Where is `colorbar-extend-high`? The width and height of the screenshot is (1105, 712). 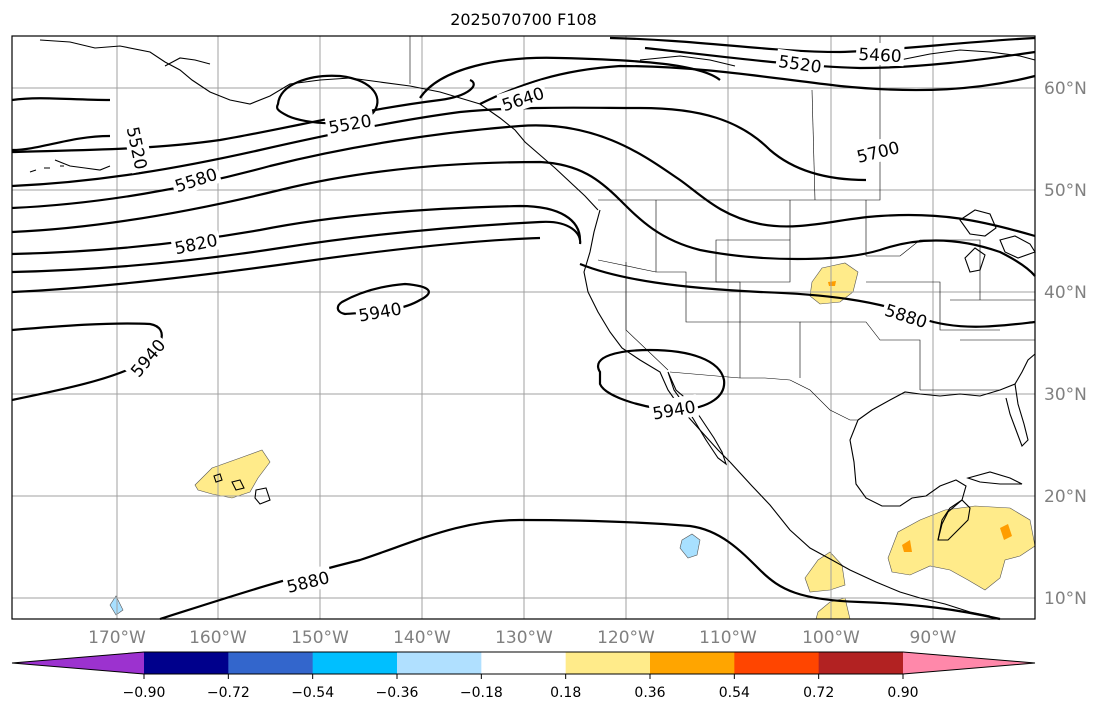 colorbar-extend-high is located at coordinates (969, 663).